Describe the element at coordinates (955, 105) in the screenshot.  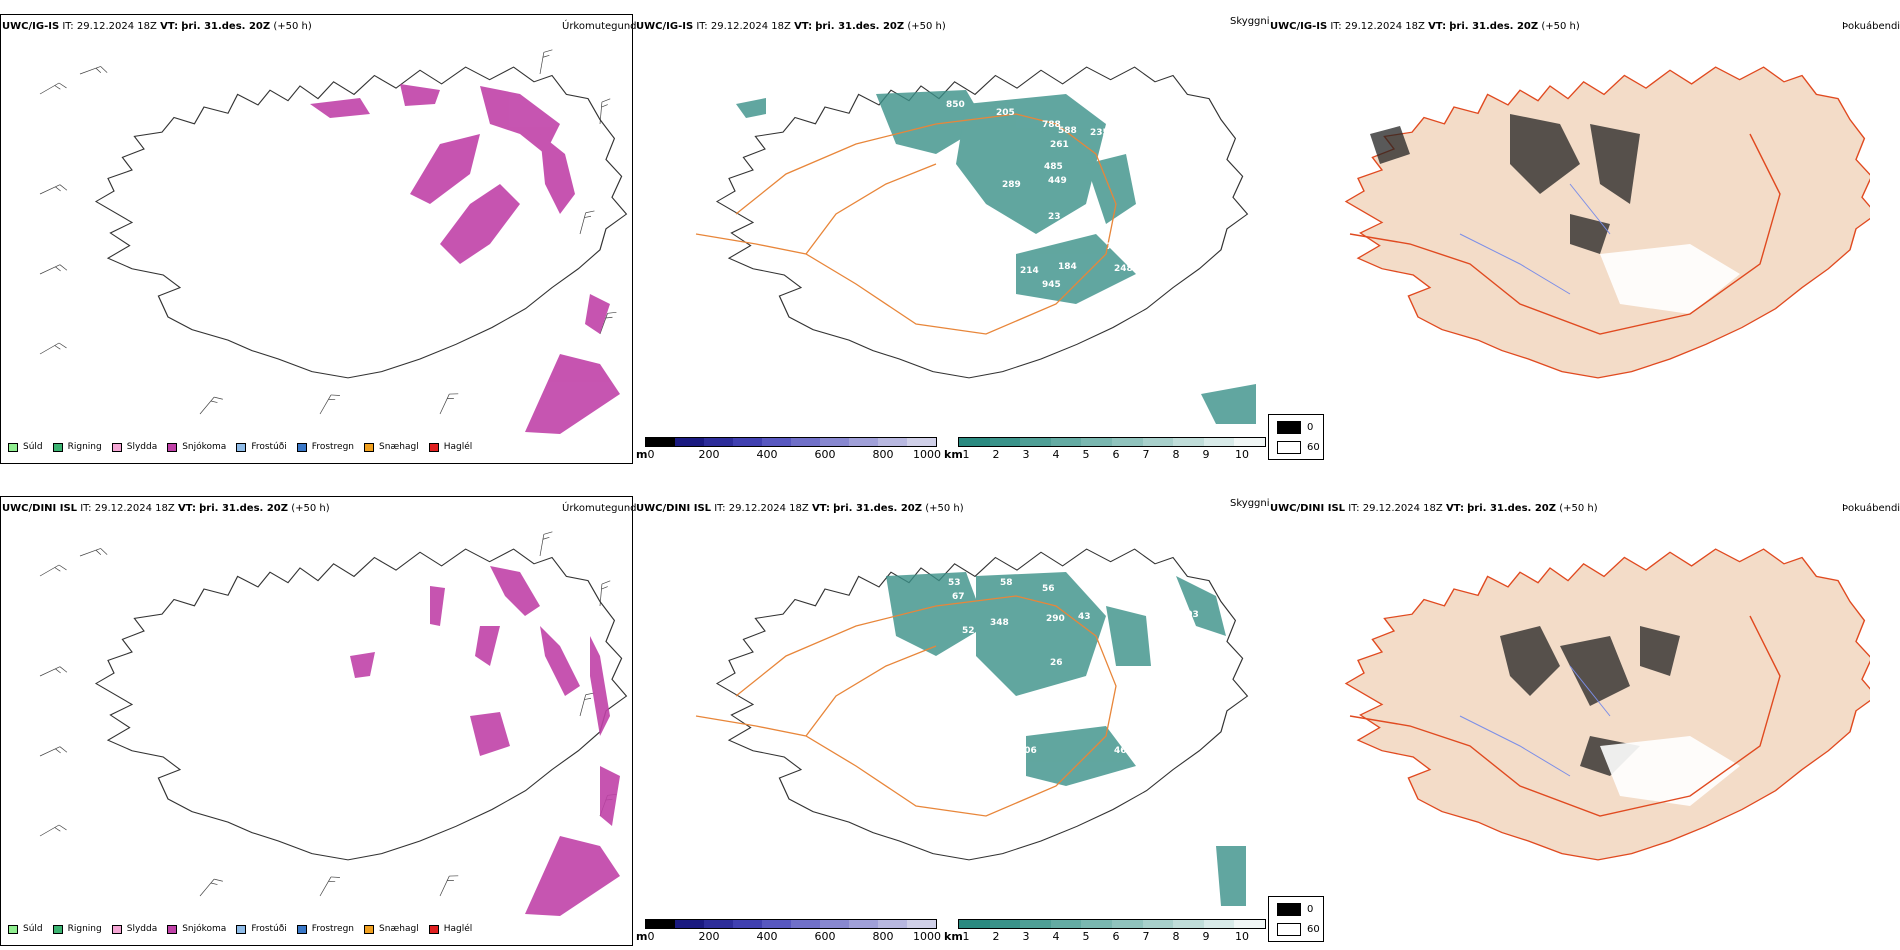
I see `cloud-label: 850` at that location.